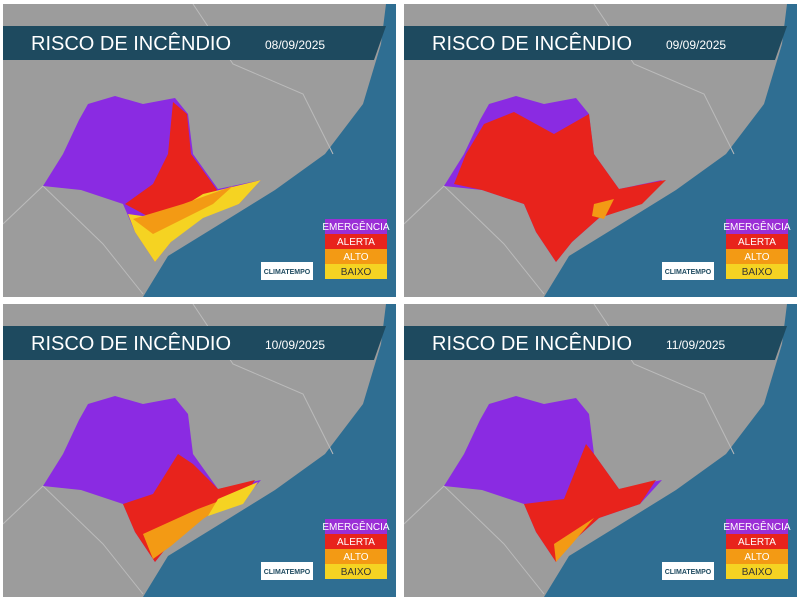 Image resolution: width=800 pixels, height=600 pixels. Describe the element at coordinates (695, 345) in the screenshot. I see `date: 11/09/2025` at that location.